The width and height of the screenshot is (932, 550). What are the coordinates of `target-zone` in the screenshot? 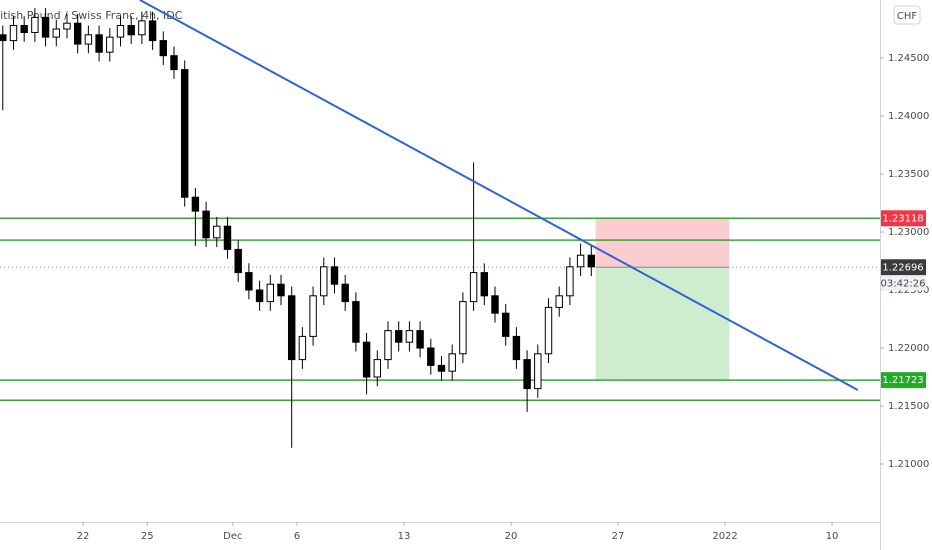 It's located at (662, 324).